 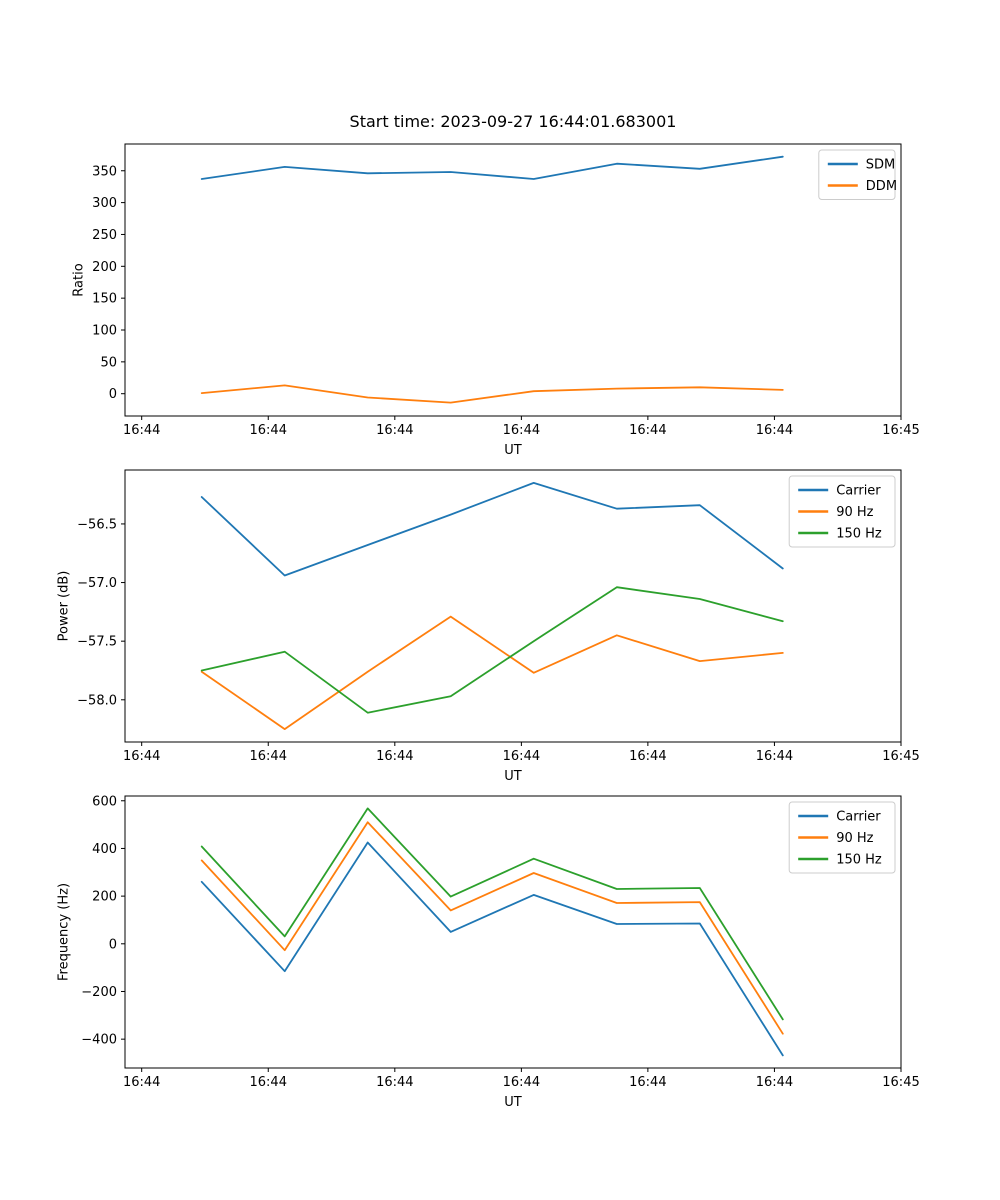 I want to click on legend-label: SDM, so click(x=880, y=165).